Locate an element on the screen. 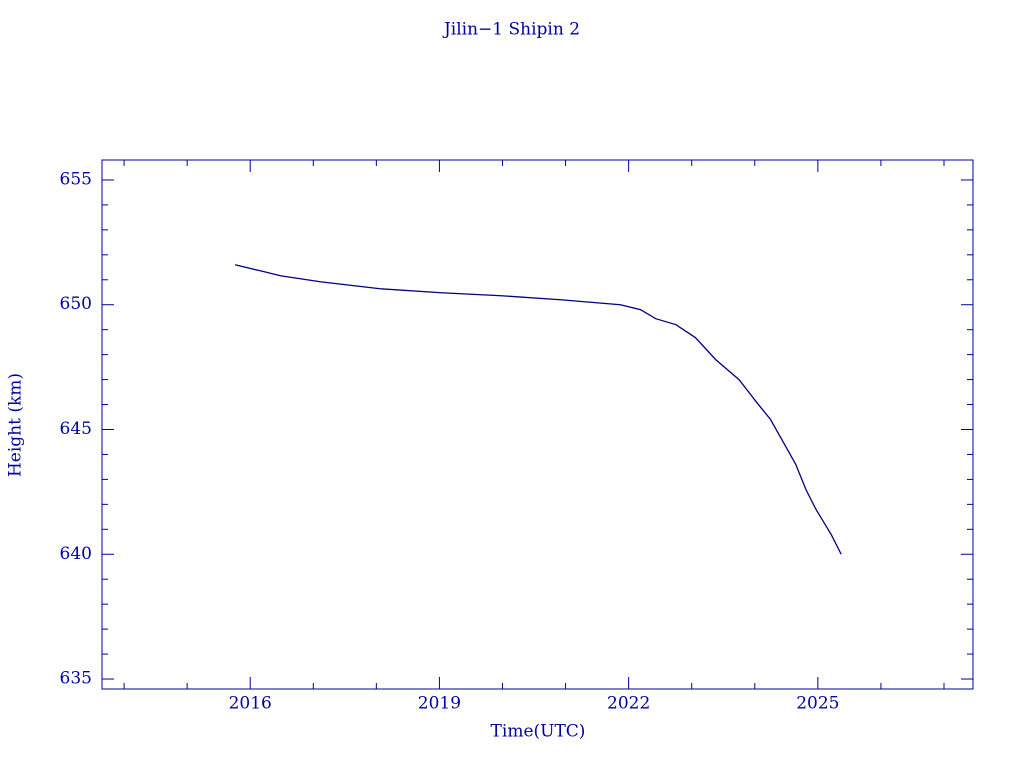 This screenshot has height=768, width=1024. x-tick-label: 2022 is located at coordinates (628, 704).